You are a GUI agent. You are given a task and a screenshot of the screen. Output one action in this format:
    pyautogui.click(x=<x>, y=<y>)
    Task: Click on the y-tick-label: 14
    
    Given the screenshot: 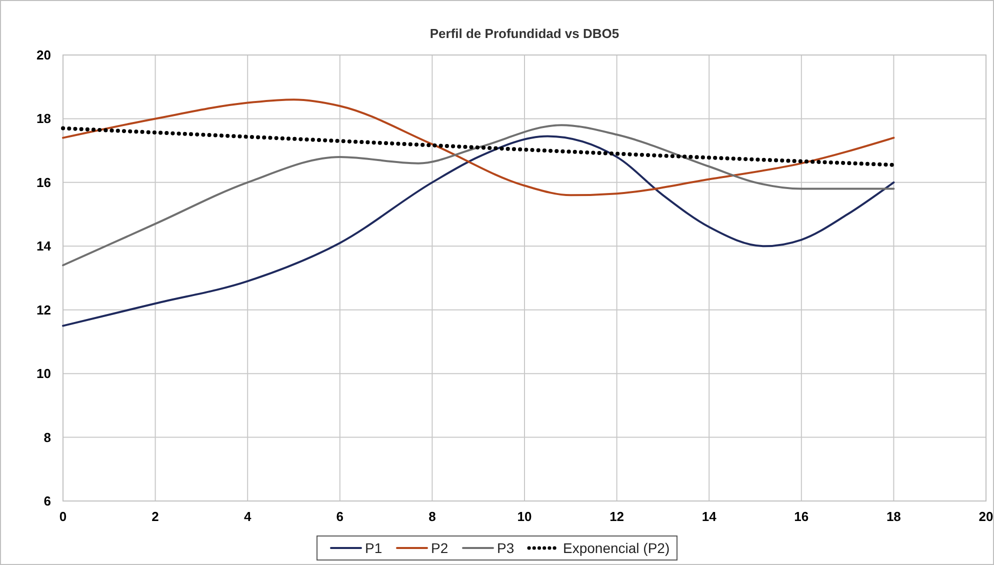 What is the action you would take?
    pyautogui.click(x=44, y=246)
    